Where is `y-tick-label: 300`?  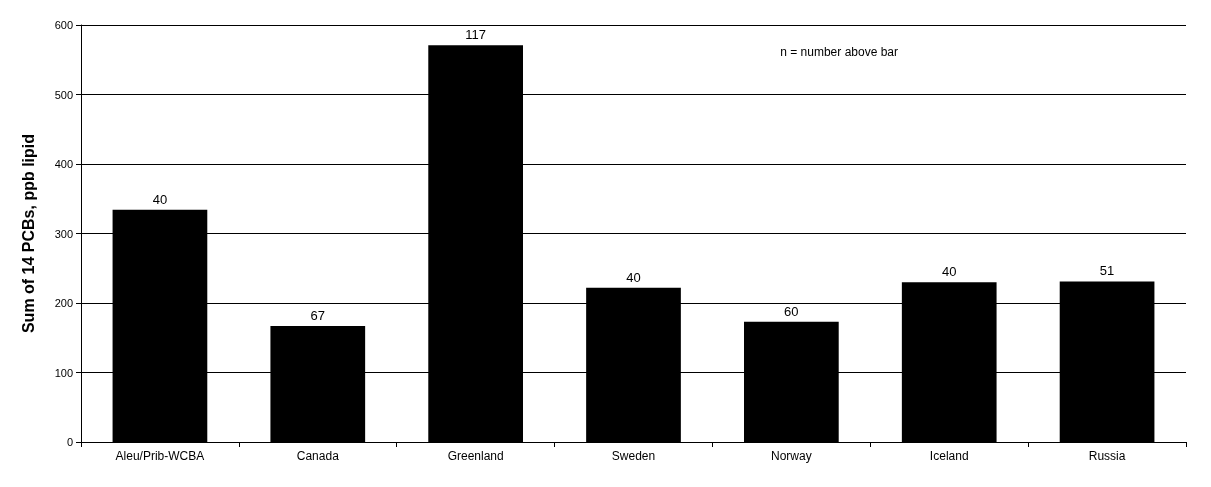 y-tick-label: 300 is located at coordinates (63, 233).